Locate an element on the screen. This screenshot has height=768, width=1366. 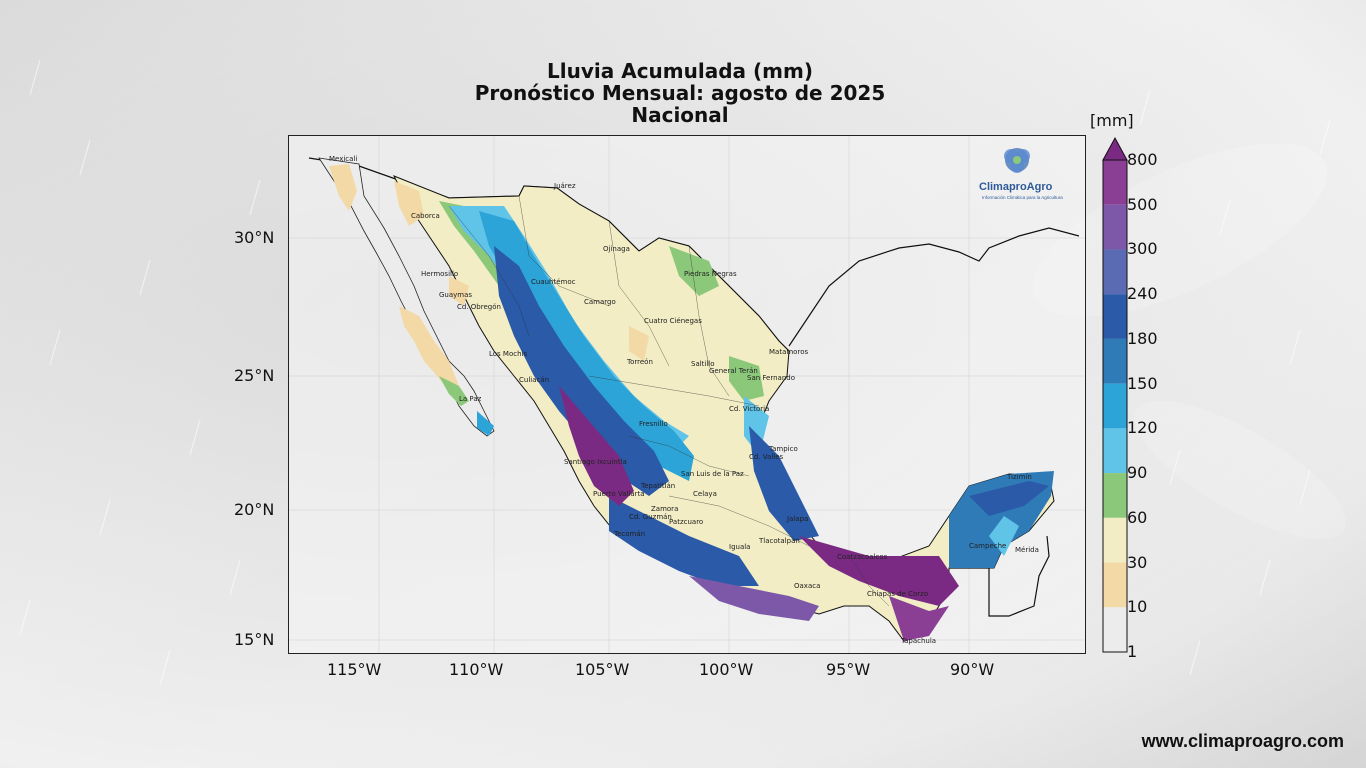
city-label: Juárez is located at coordinates (564, 186).